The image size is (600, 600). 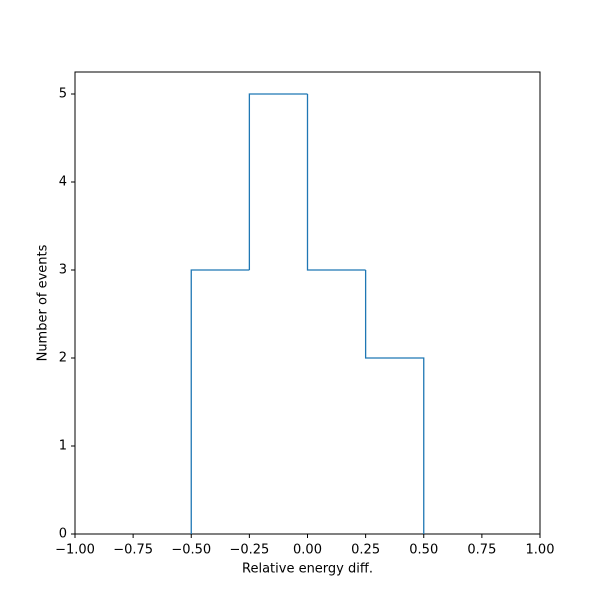 What do you see at coordinates (133, 550) in the screenshot?
I see `x-tick-label: −0.75` at bounding box center [133, 550].